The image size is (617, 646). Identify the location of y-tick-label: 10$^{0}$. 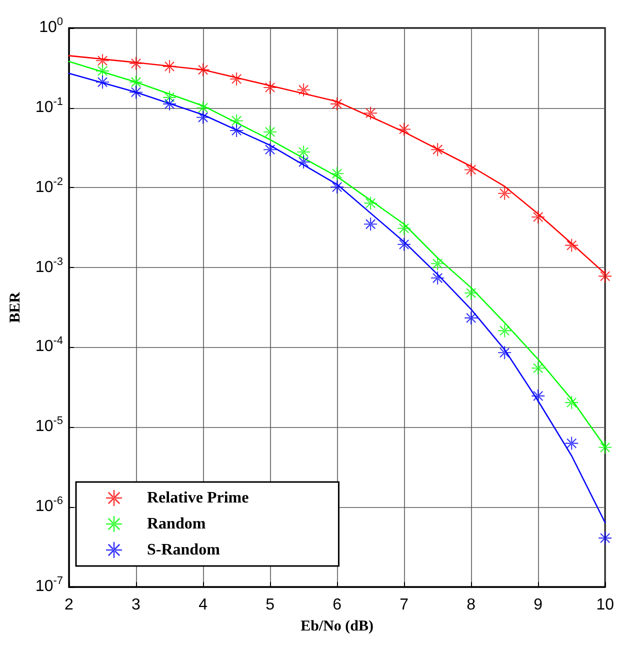
(51, 26).